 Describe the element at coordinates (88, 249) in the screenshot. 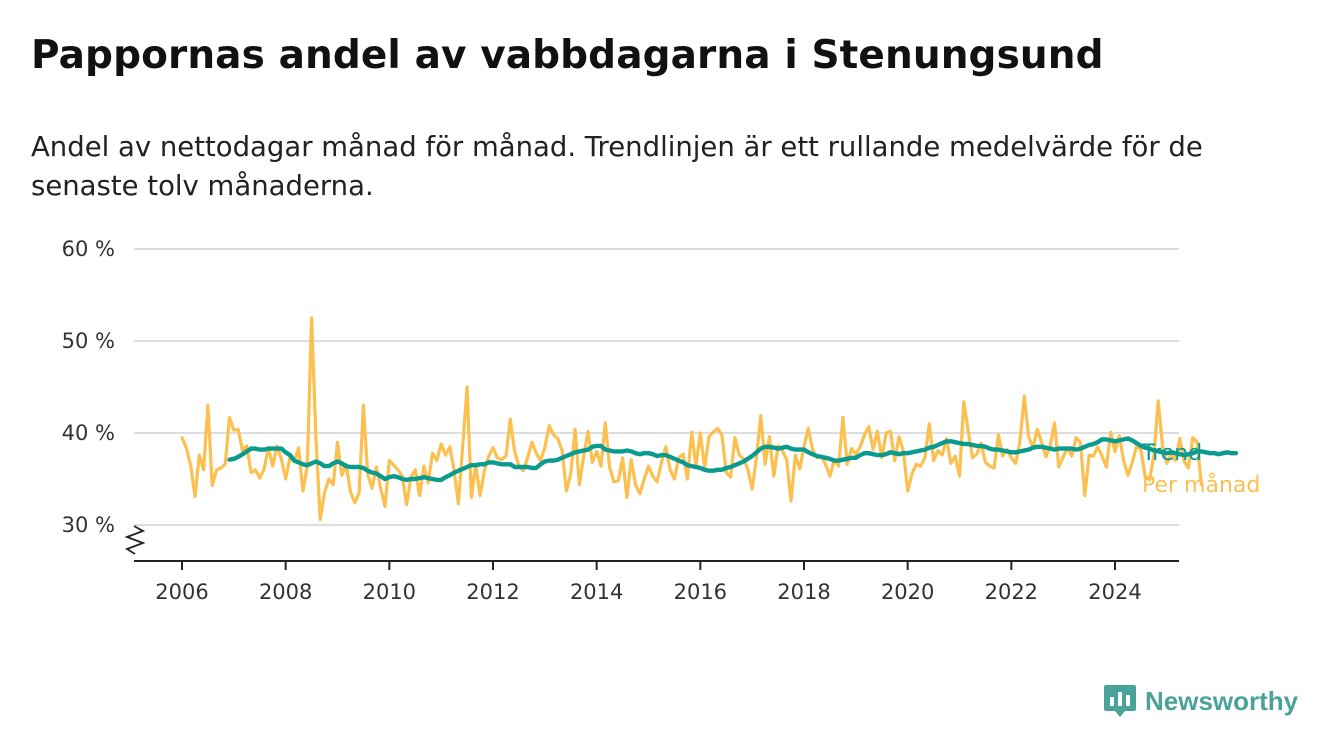

I see `y-tick-label: 60 %` at that location.